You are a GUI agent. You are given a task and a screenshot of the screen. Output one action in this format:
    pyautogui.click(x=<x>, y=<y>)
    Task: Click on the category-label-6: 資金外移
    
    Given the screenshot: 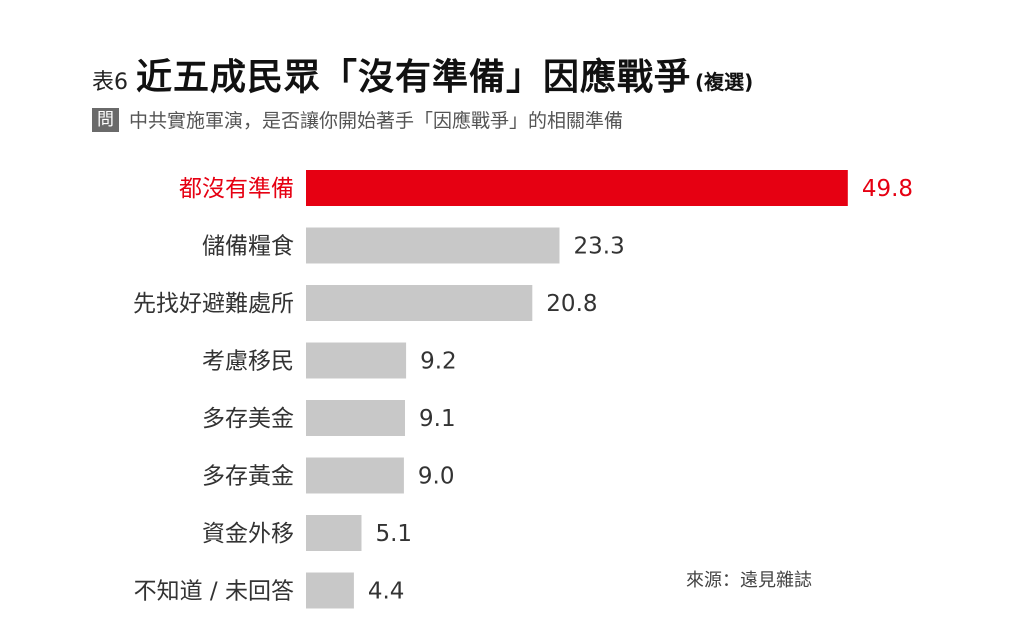 What is the action you would take?
    pyautogui.click(x=248, y=534)
    